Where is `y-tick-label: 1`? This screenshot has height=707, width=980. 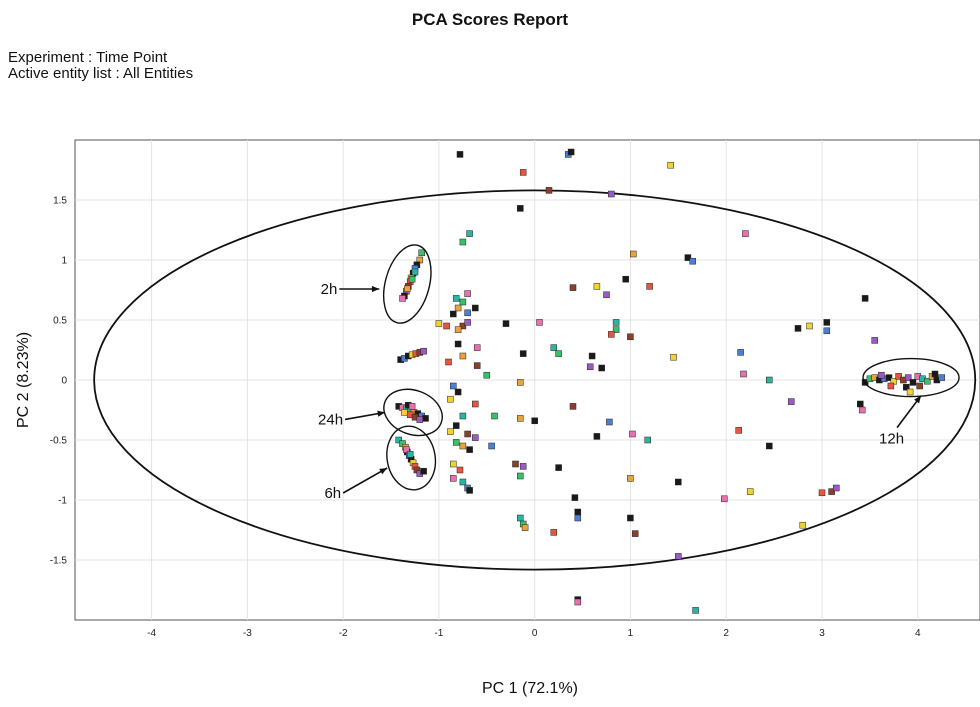 y-tick-label: 1 is located at coordinates (64, 261).